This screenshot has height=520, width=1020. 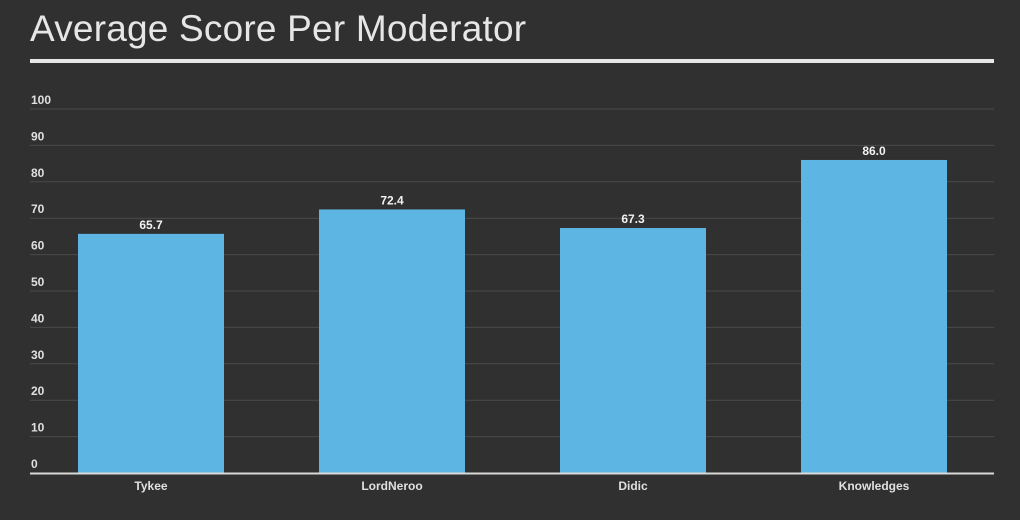 I want to click on y-tick-label-90: 90, so click(x=38, y=136).